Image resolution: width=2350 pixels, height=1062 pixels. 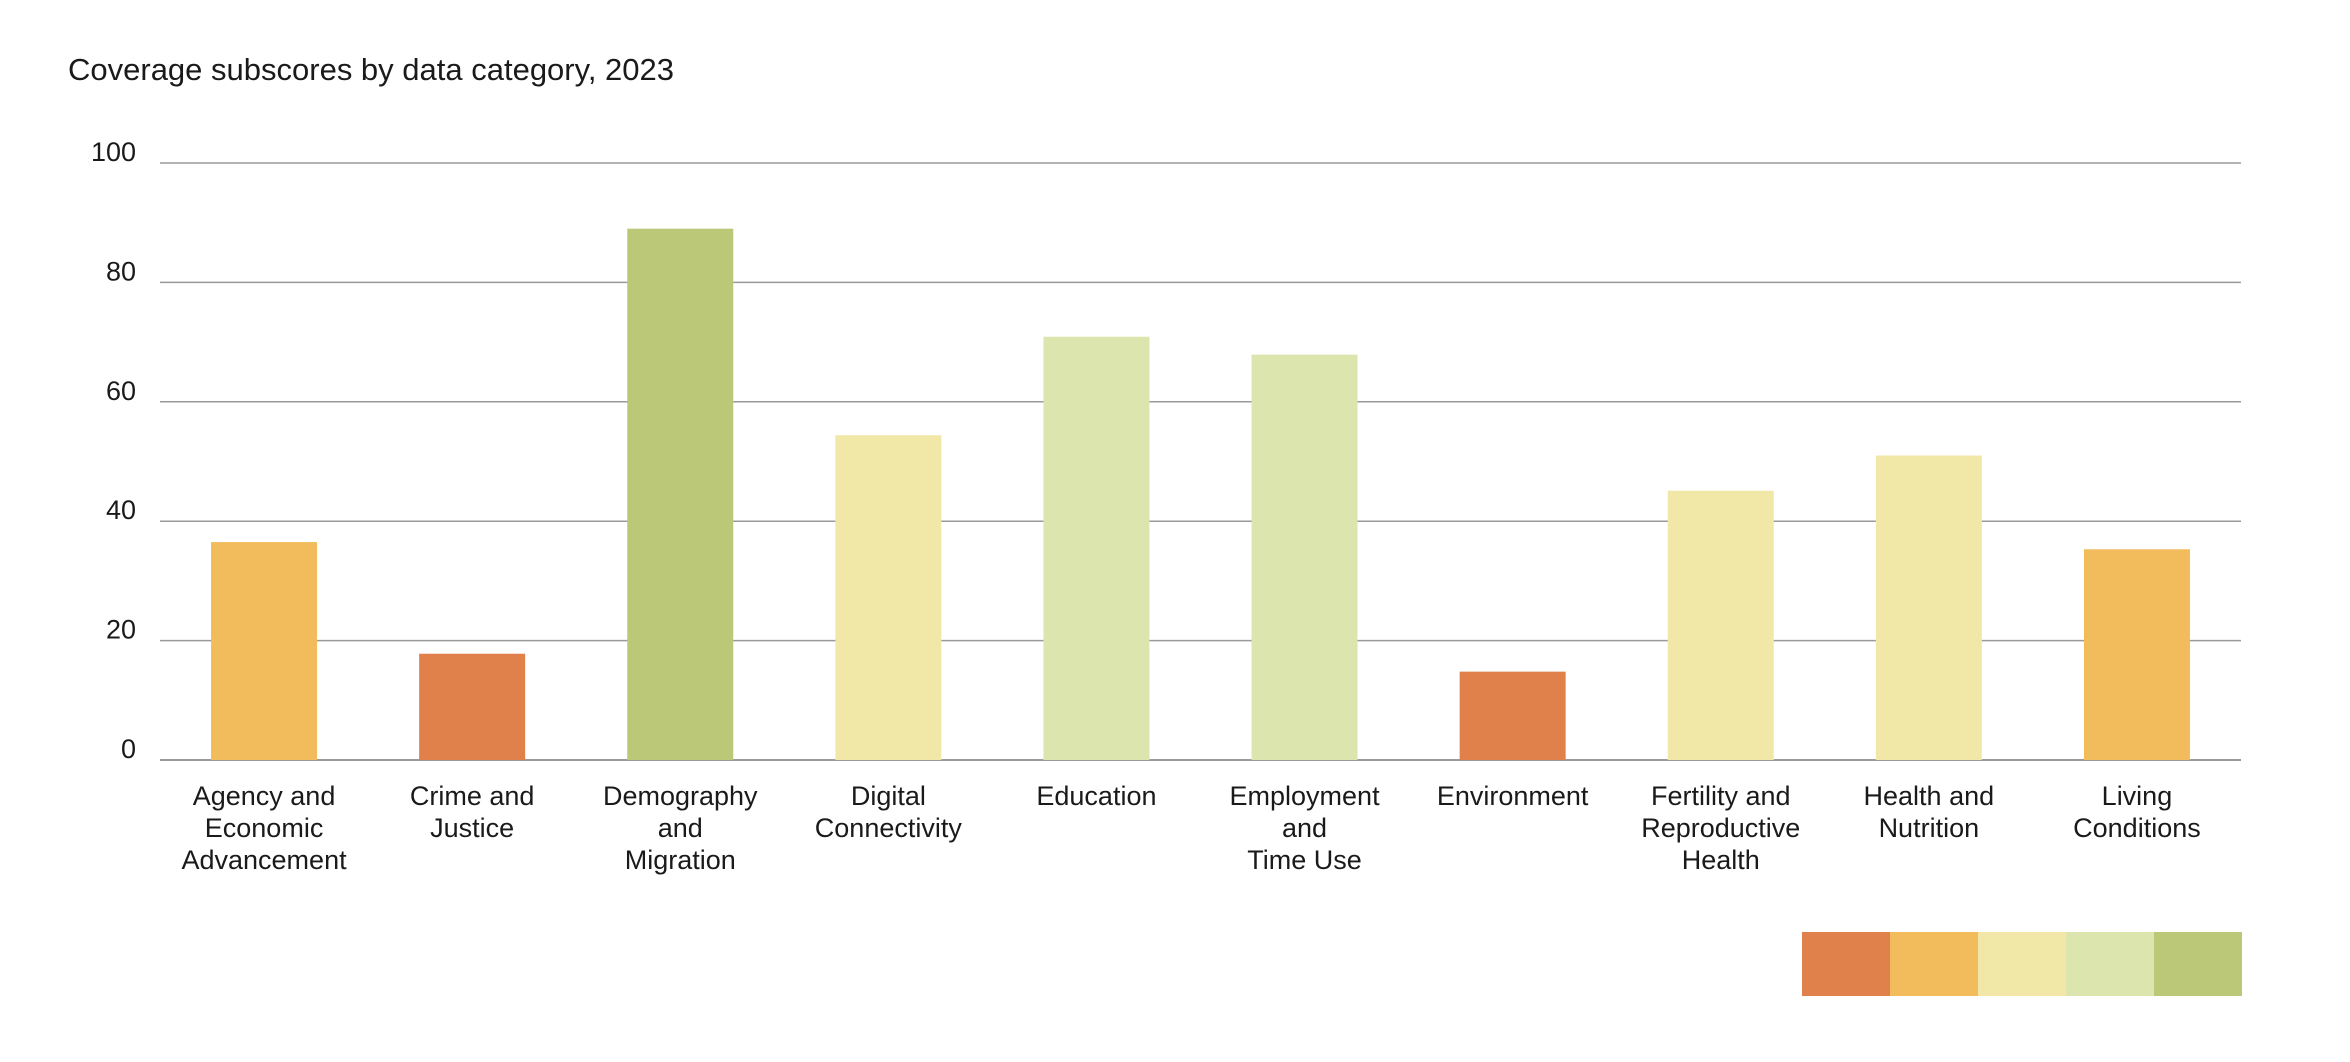 What do you see at coordinates (1929, 796) in the screenshot?
I see `x-tick-label-line: Health and` at bounding box center [1929, 796].